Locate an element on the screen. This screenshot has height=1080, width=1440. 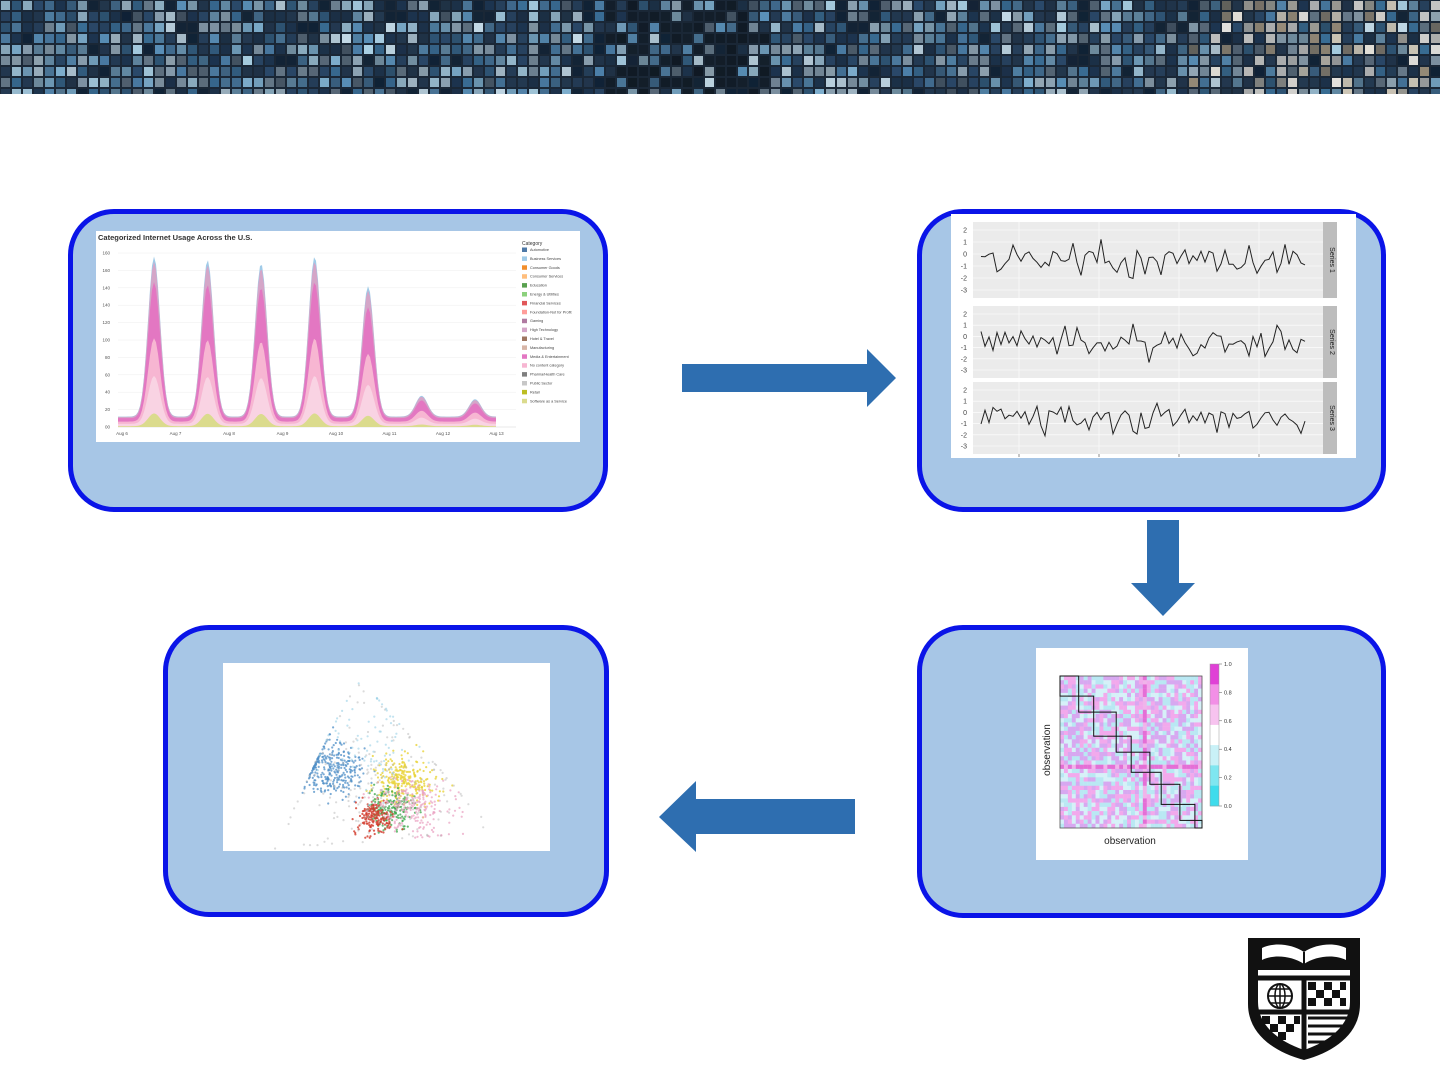
y-tick-label: 160 is located at coordinates (106, 270).